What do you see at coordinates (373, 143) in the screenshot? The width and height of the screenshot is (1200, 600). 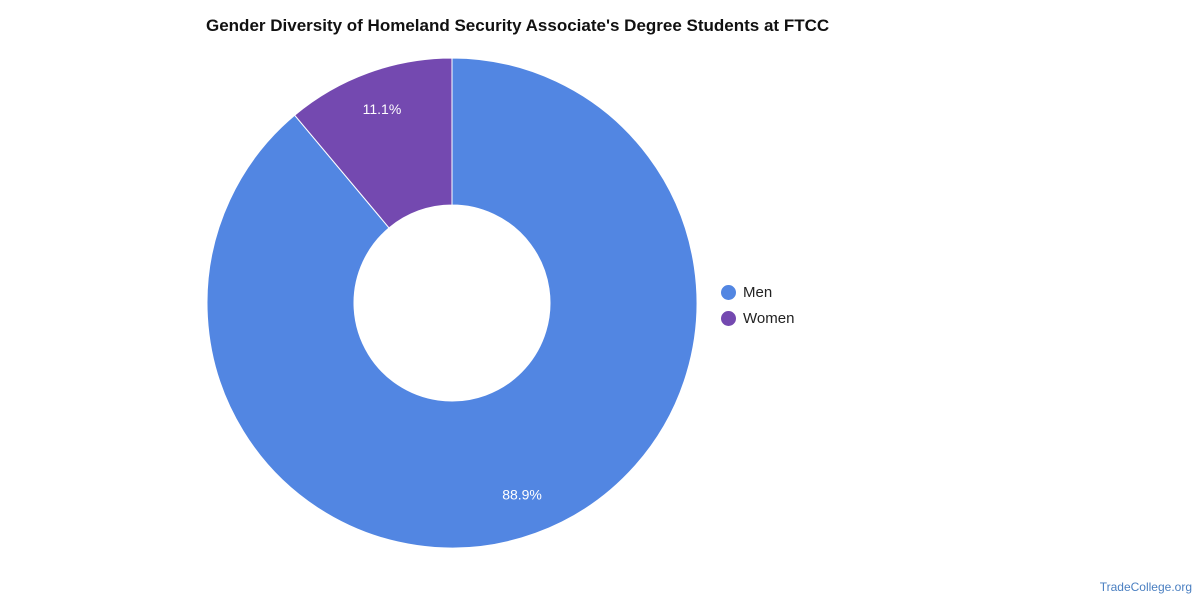 I see `donut-slice-women` at bounding box center [373, 143].